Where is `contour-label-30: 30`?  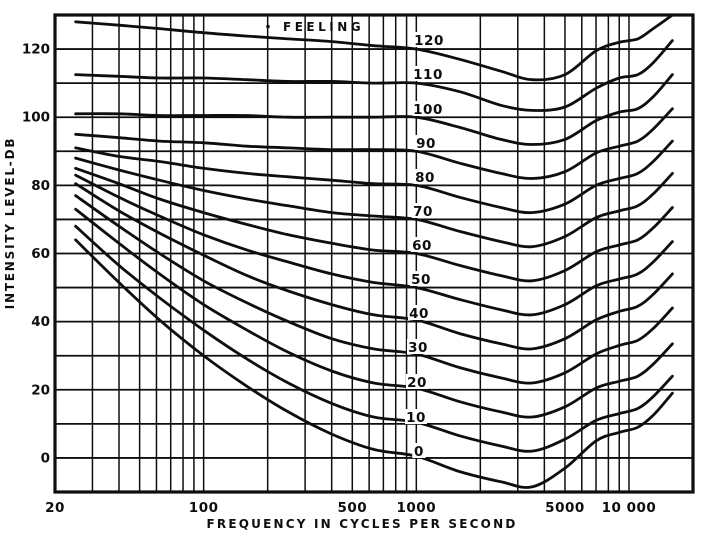
contour-label-30: 30 is located at coordinates (418, 348).